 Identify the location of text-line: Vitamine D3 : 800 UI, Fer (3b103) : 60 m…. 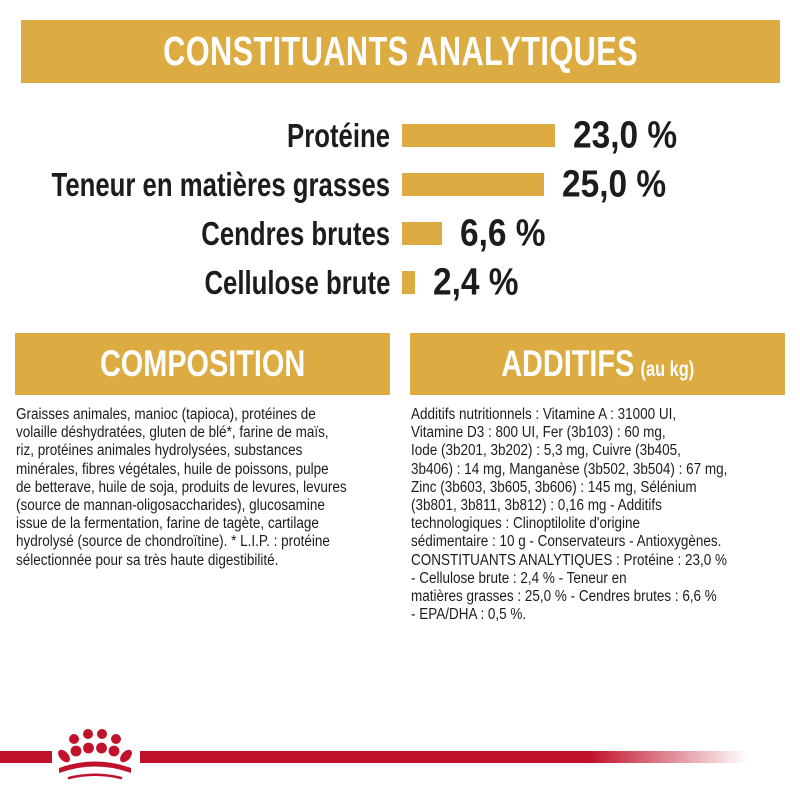
(538, 433).